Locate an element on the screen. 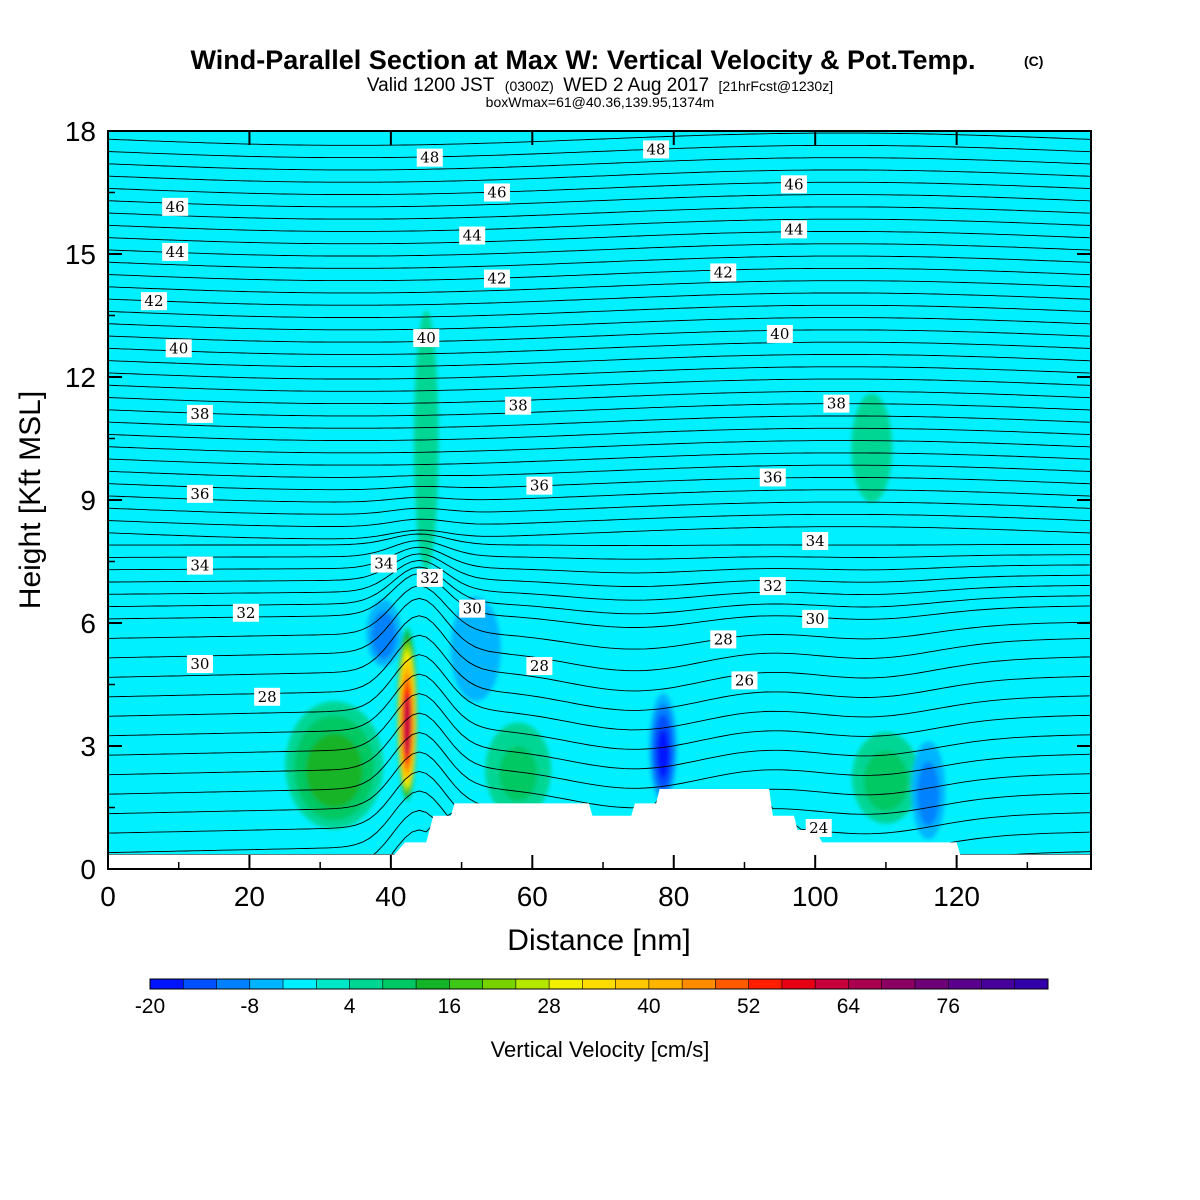  x-tick-label: 60 is located at coordinates (532, 896).